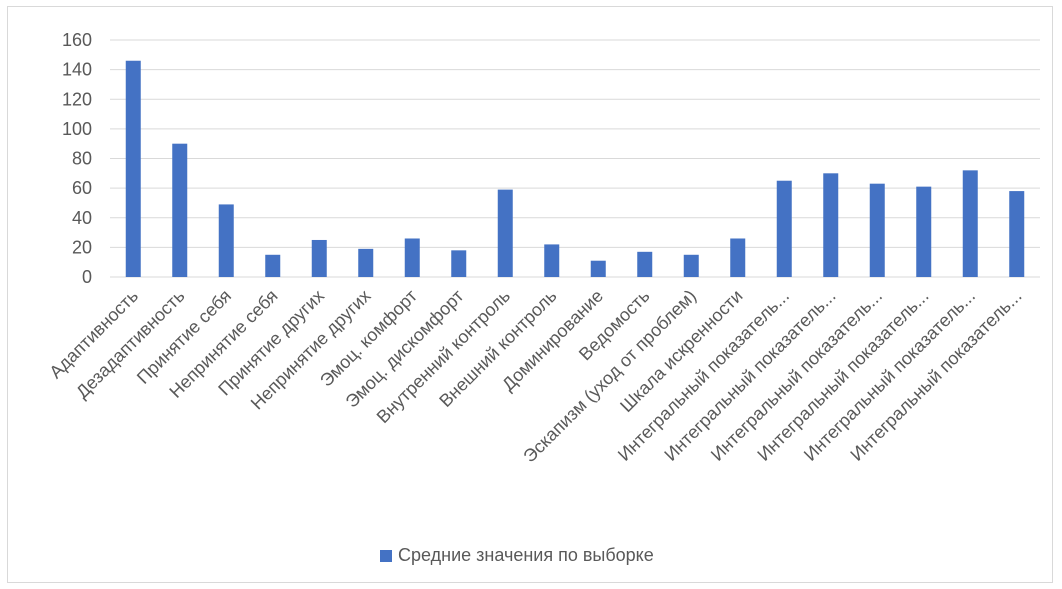 This screenshot has width=1062, height=589. Describe the element at coordinates (82, 159) in the screenshot. I see `y-tick-label: 80` at that location.